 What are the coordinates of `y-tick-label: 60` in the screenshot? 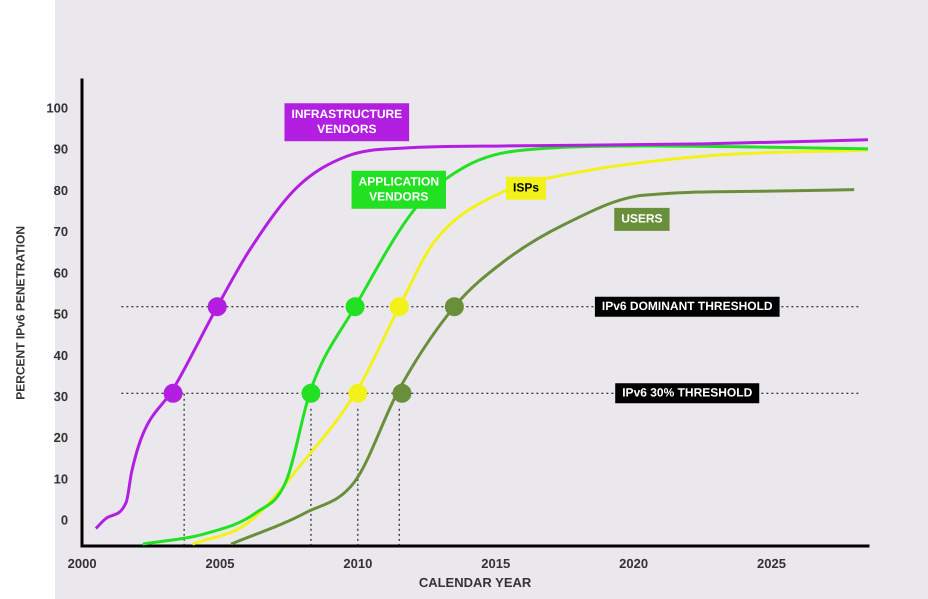 It's located at (61, 272).